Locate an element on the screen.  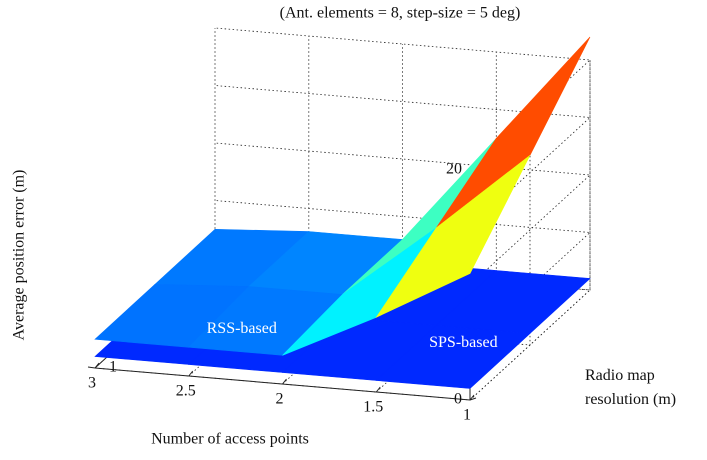
y-tick-label: 1 is located at coordinates (113, 367).